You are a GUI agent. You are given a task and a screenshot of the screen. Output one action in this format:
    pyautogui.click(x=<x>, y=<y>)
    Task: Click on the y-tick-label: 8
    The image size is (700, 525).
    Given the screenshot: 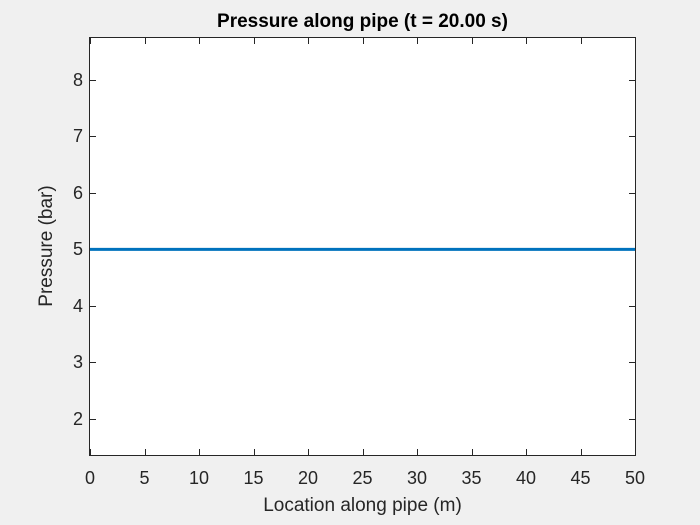 What is the action you would take?
    pyautogui.click(x=77, y=79)
    